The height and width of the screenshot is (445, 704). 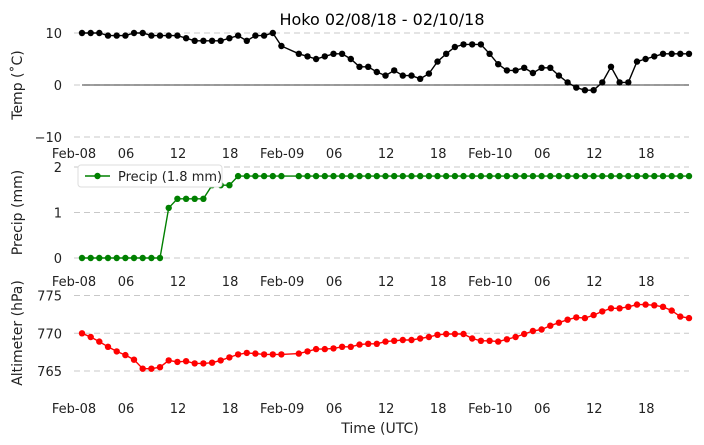 I want to click on x-tick-label: Feb-09, so click(x=282, y=282).